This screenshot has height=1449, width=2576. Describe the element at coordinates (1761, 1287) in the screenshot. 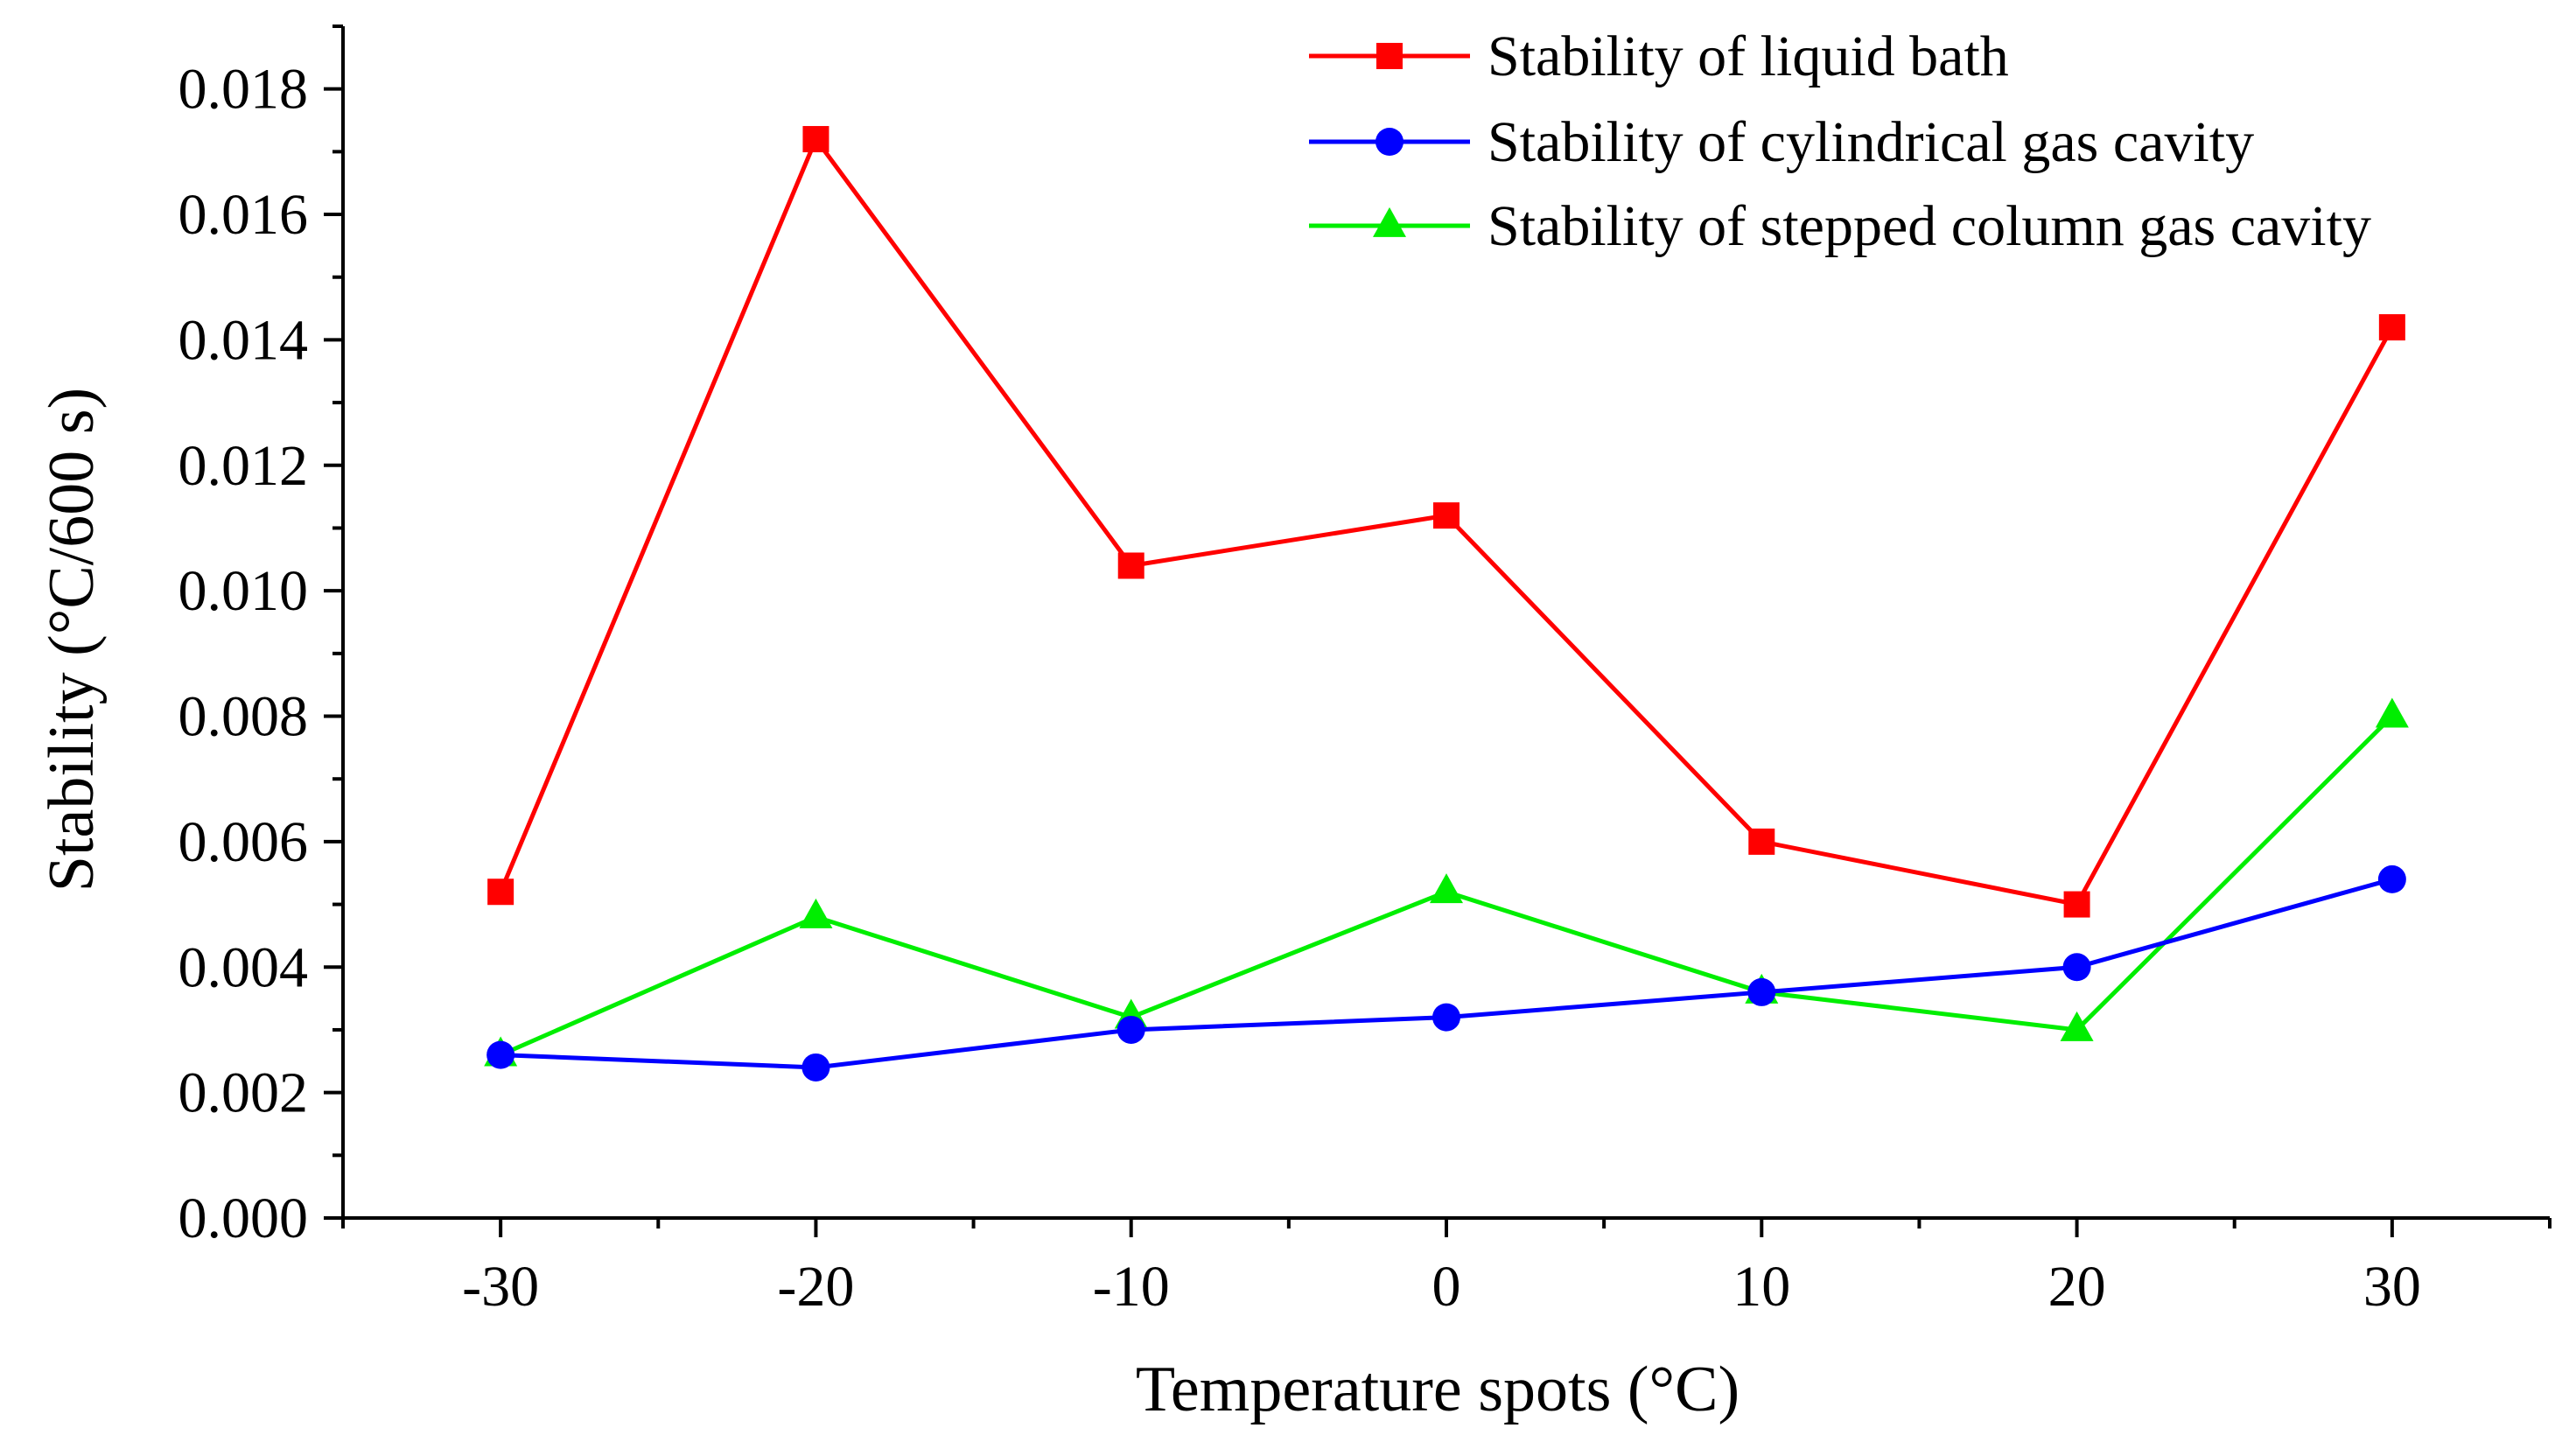

I see `x-tick-label: 10` at that location.